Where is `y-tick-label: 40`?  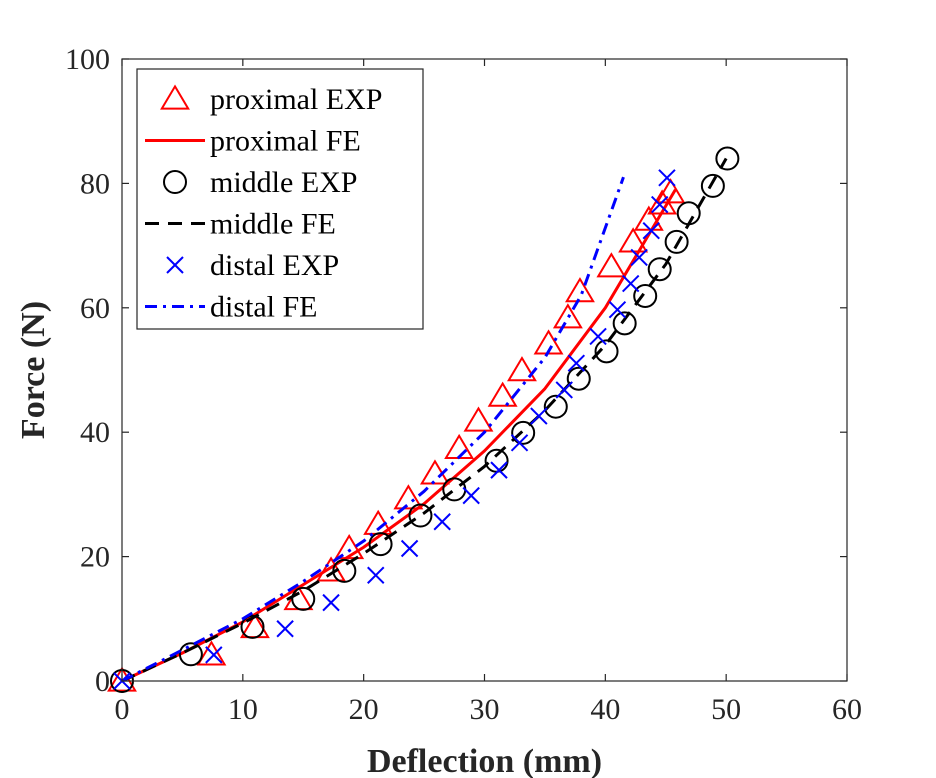 y-tick-label: 40 is located at coordinates (95, 432).